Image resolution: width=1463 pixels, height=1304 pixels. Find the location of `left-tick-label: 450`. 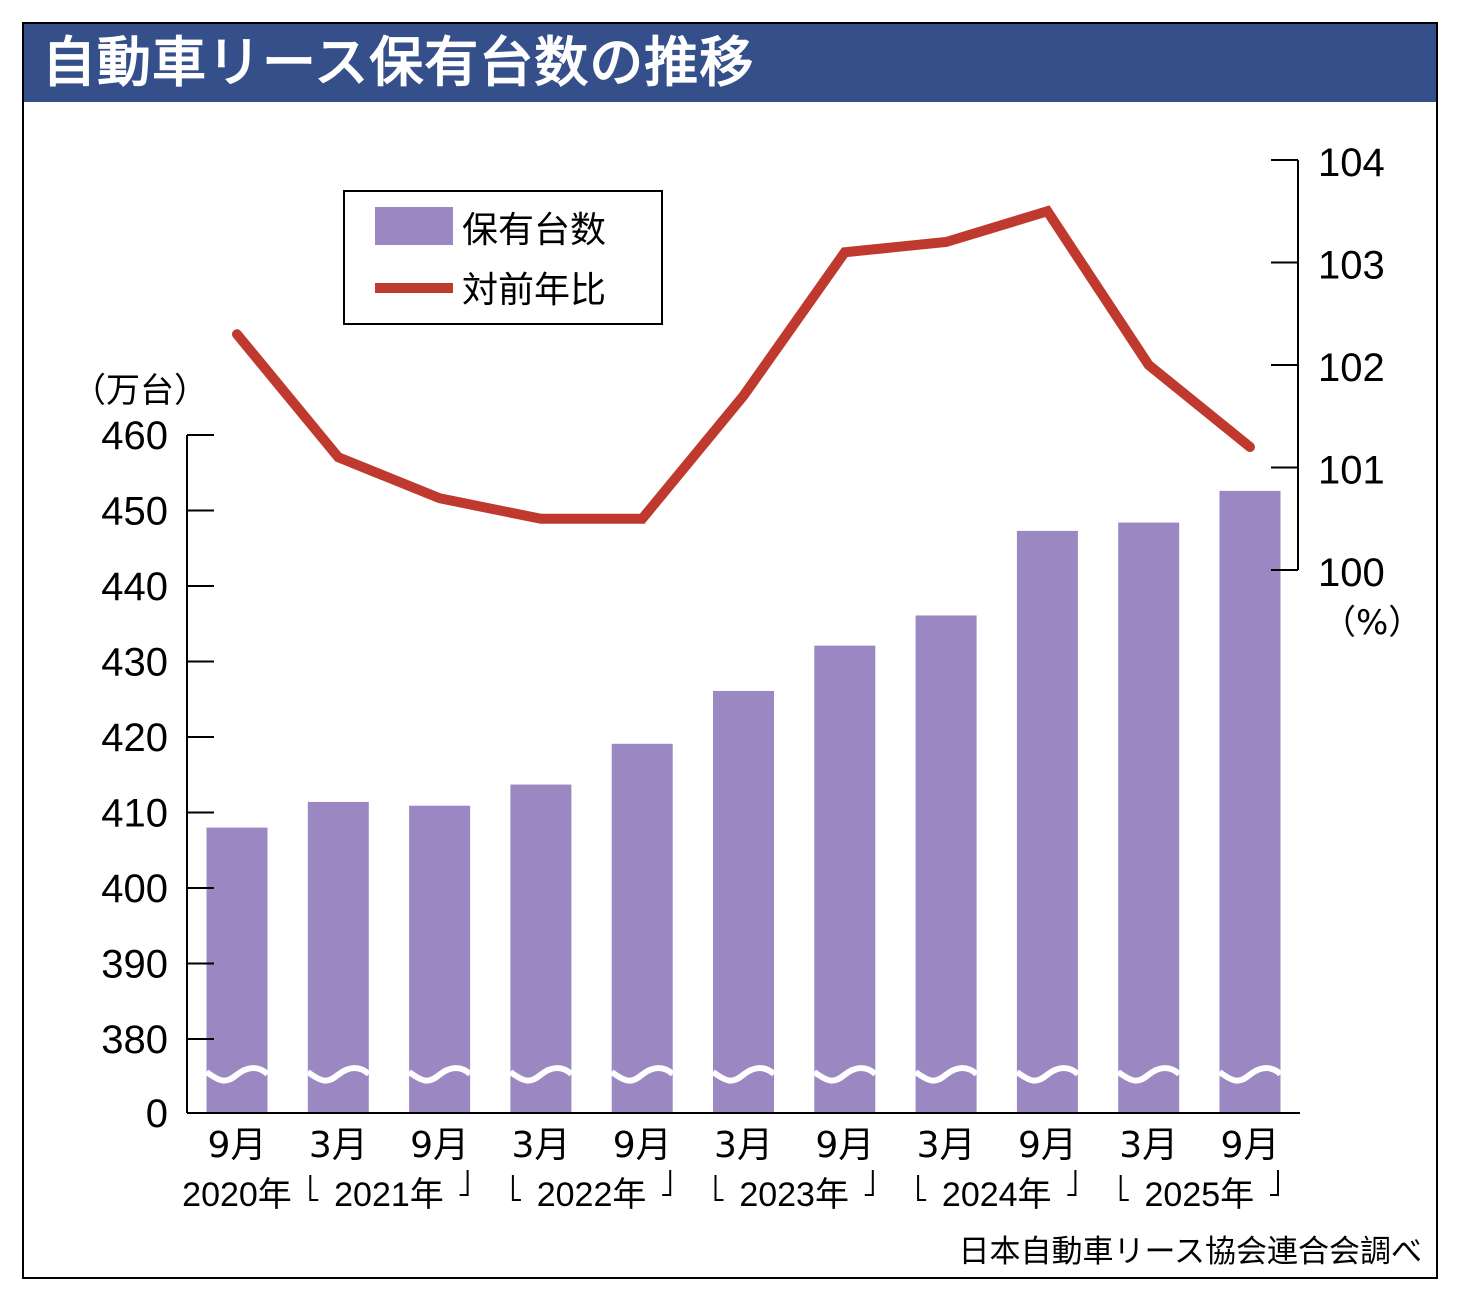

left-tick-label: 450 is located at coordinates (134, 512).